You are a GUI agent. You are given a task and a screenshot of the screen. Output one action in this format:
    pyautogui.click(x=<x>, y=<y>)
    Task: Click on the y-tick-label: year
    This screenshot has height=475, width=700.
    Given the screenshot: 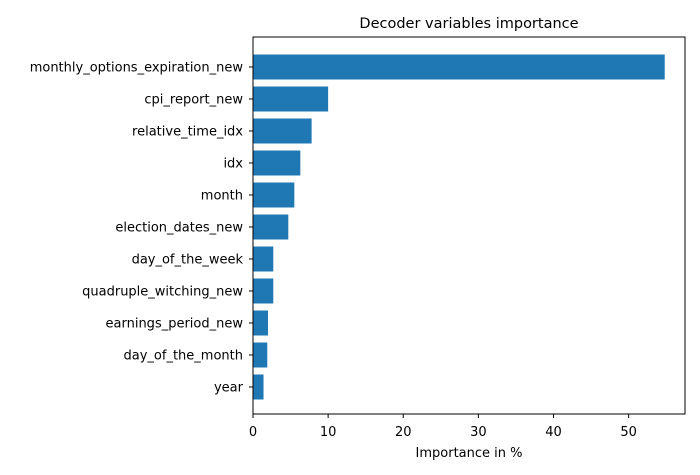 What is the action you would take?
    pyautogui.click(x=229, y=388)
    